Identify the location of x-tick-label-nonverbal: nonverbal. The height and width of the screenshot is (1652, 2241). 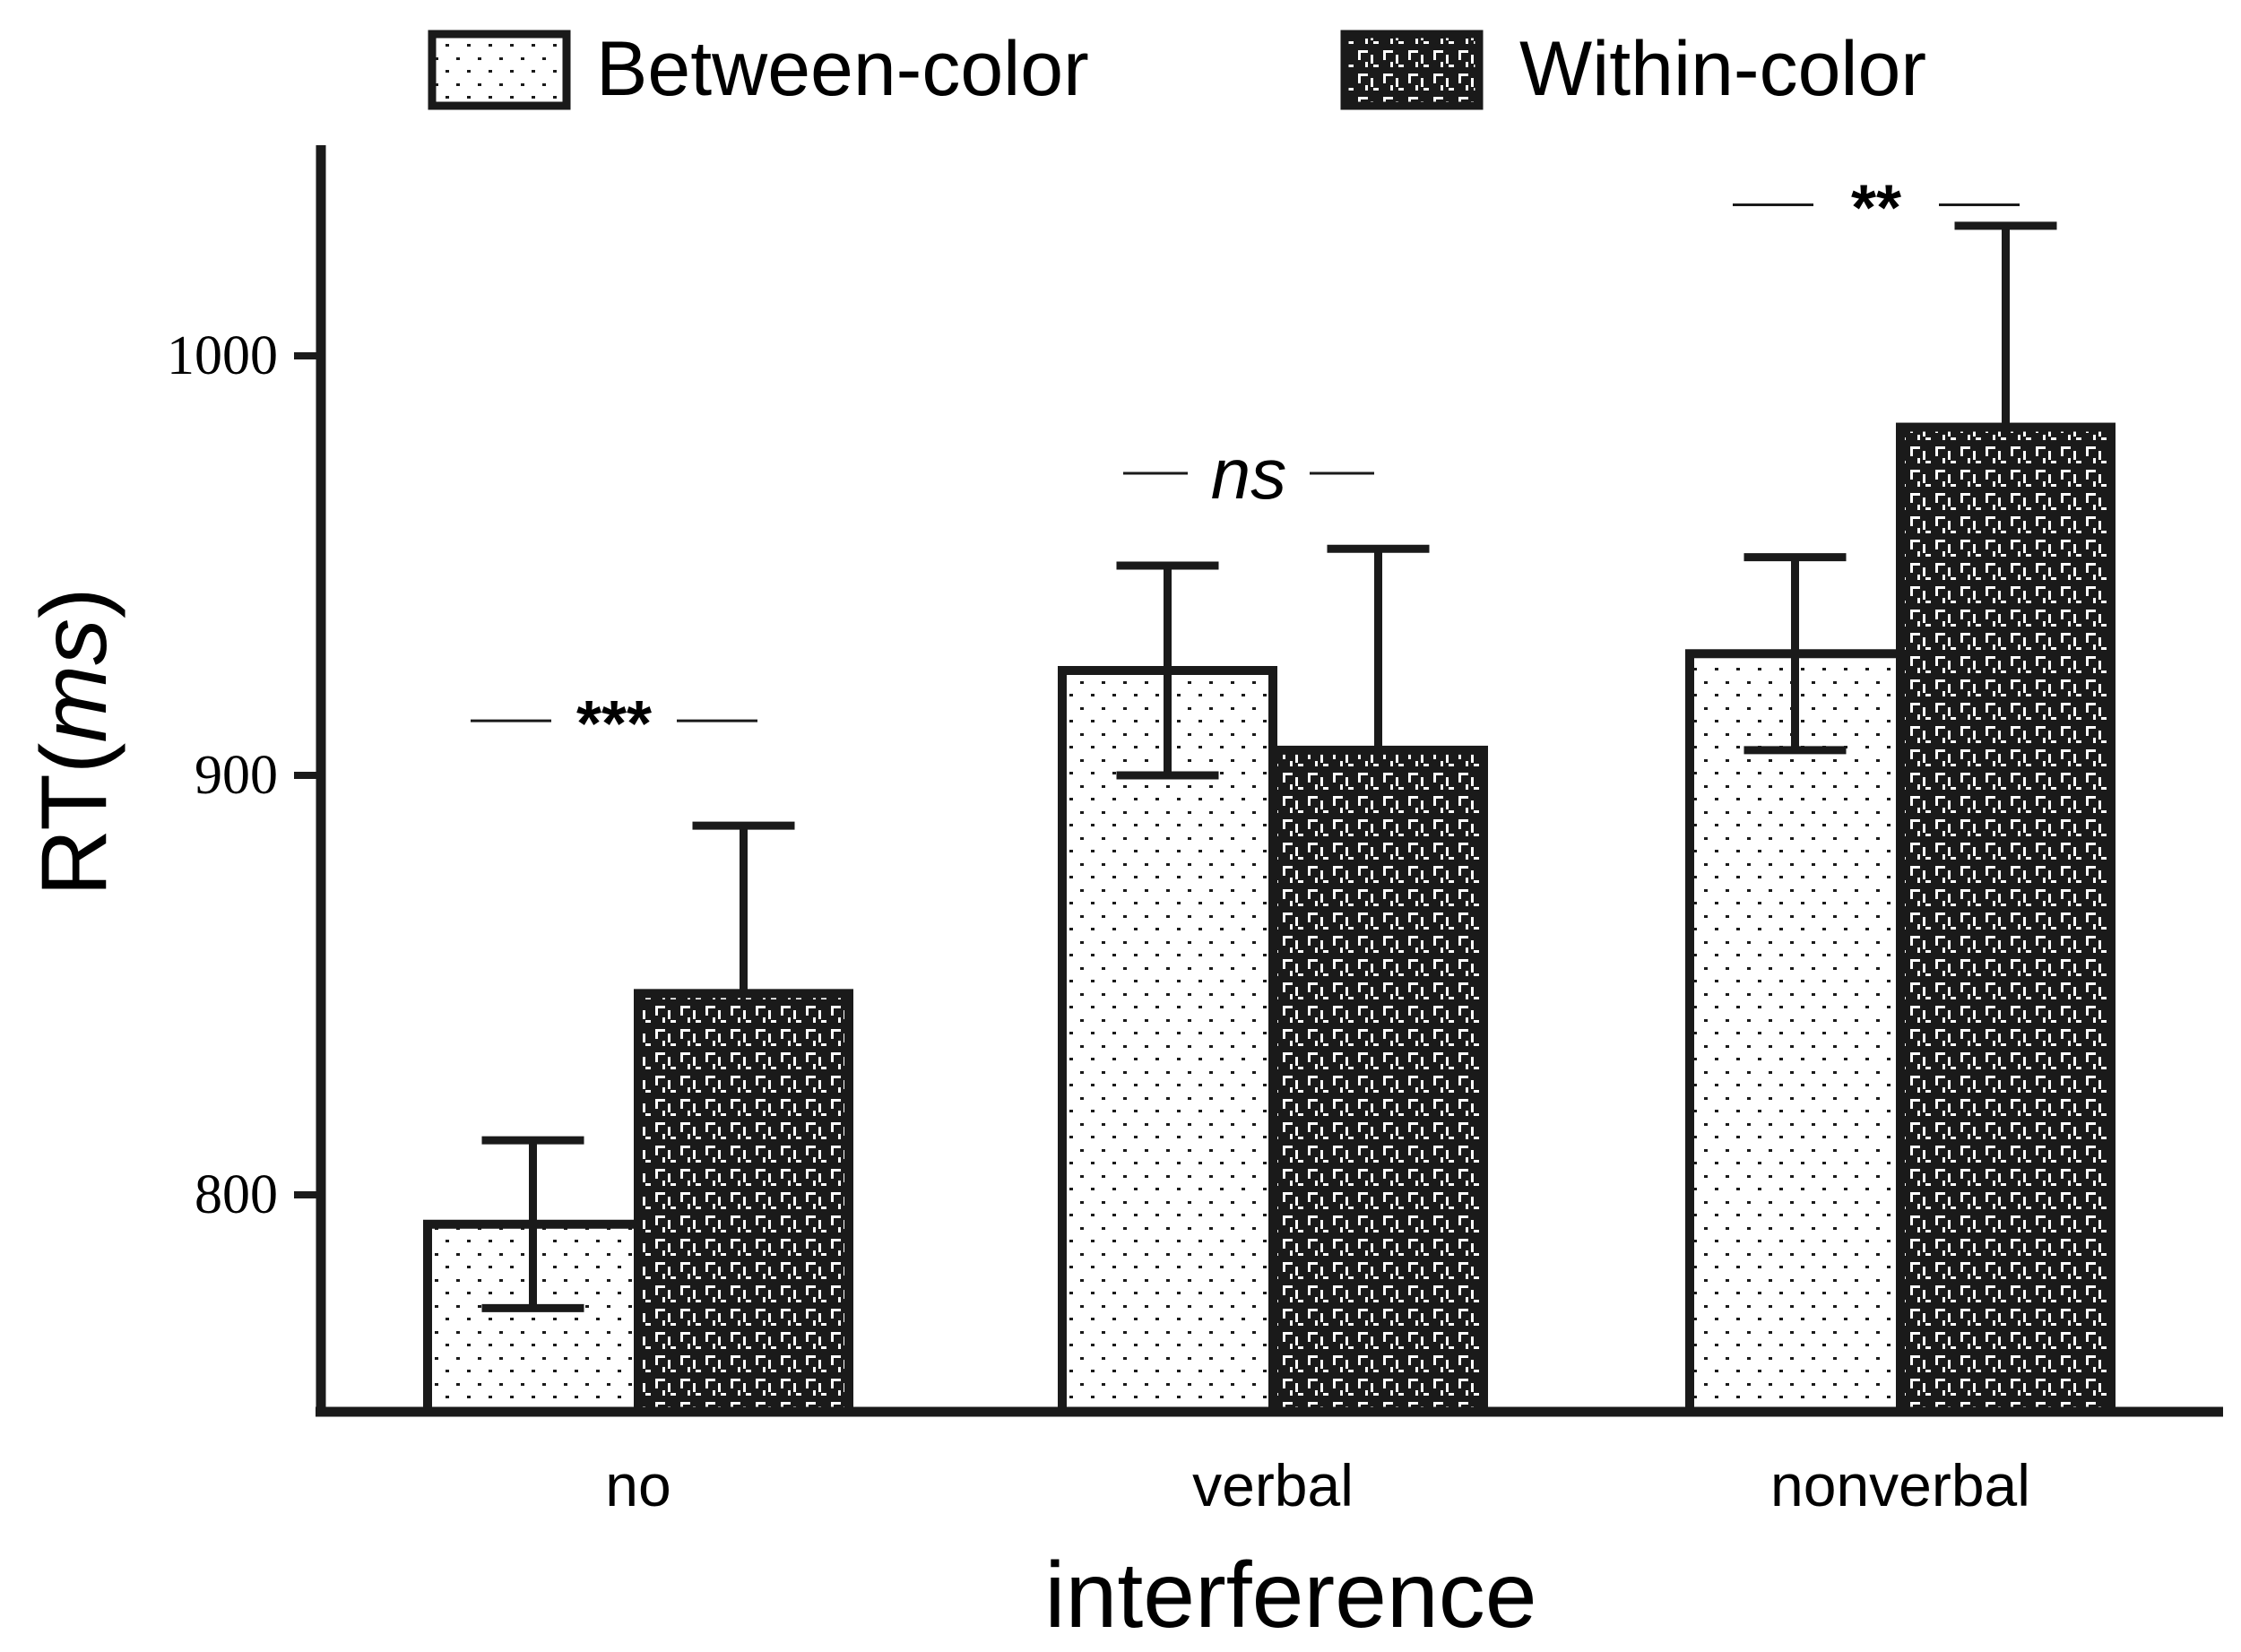
(1900, 1485).